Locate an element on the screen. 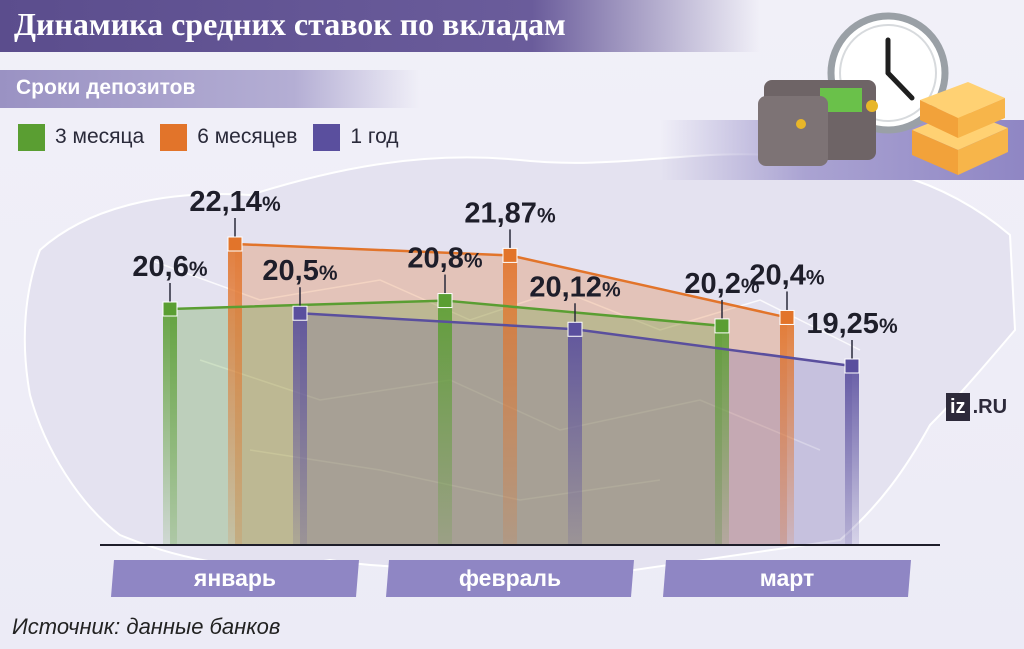 The width and height of the screenshot is (1024, 649). iz-logo: iz .RU is located at coordinates (976, 407).